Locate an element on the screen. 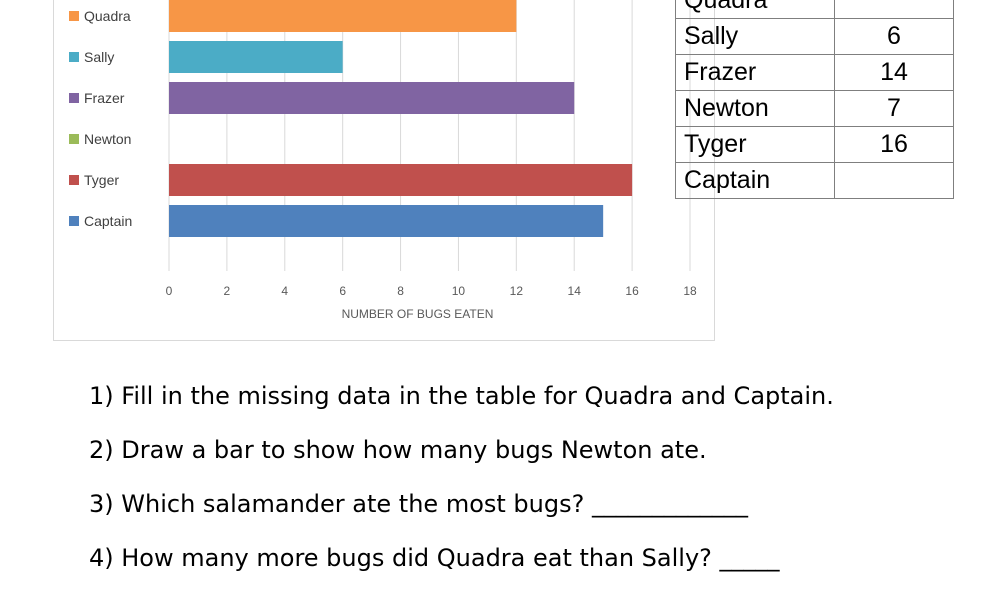 Image resolution: width=1000 pixels, height=600 pixels. table-row: Newton 7 is located at coordinates (814, 108).